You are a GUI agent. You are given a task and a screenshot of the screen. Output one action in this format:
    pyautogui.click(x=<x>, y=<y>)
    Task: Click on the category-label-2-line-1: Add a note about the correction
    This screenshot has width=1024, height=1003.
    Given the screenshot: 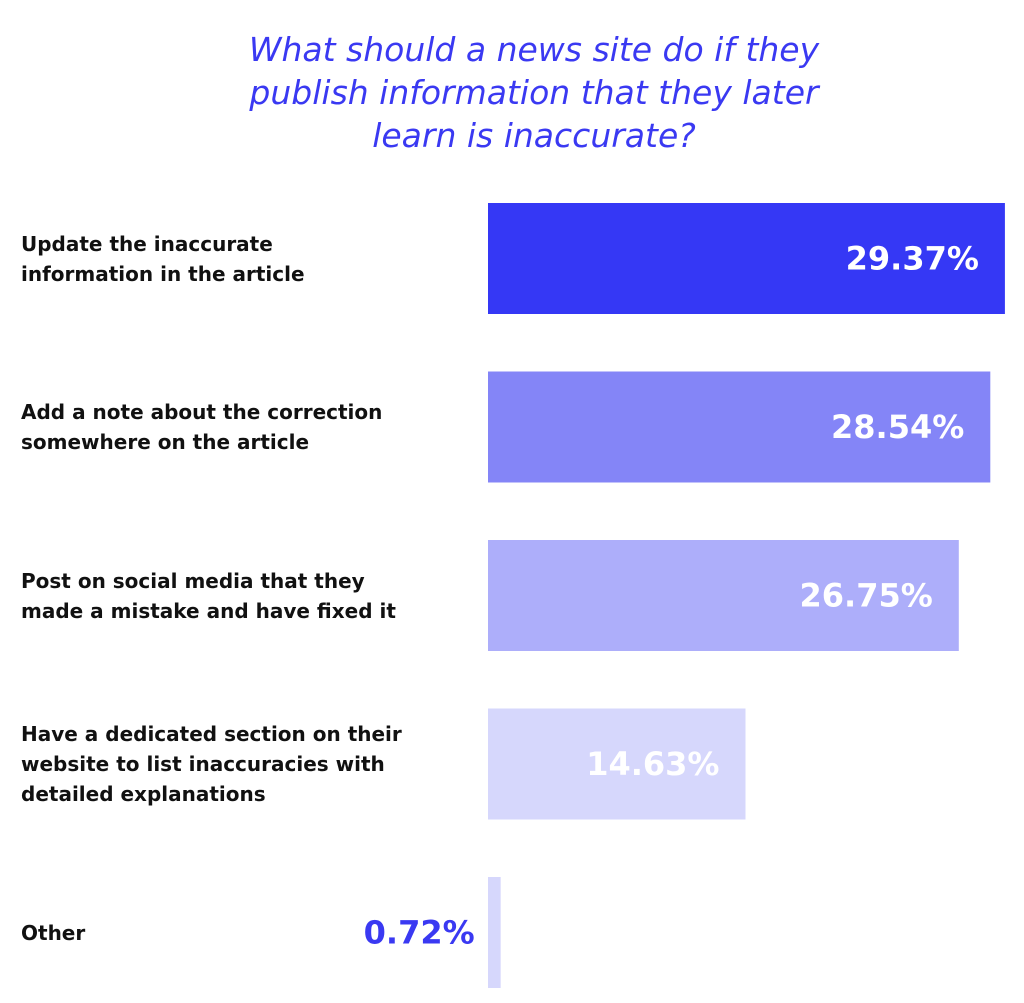 What is the action you would take?
    pyautogui.click(x=202, y=412)
    